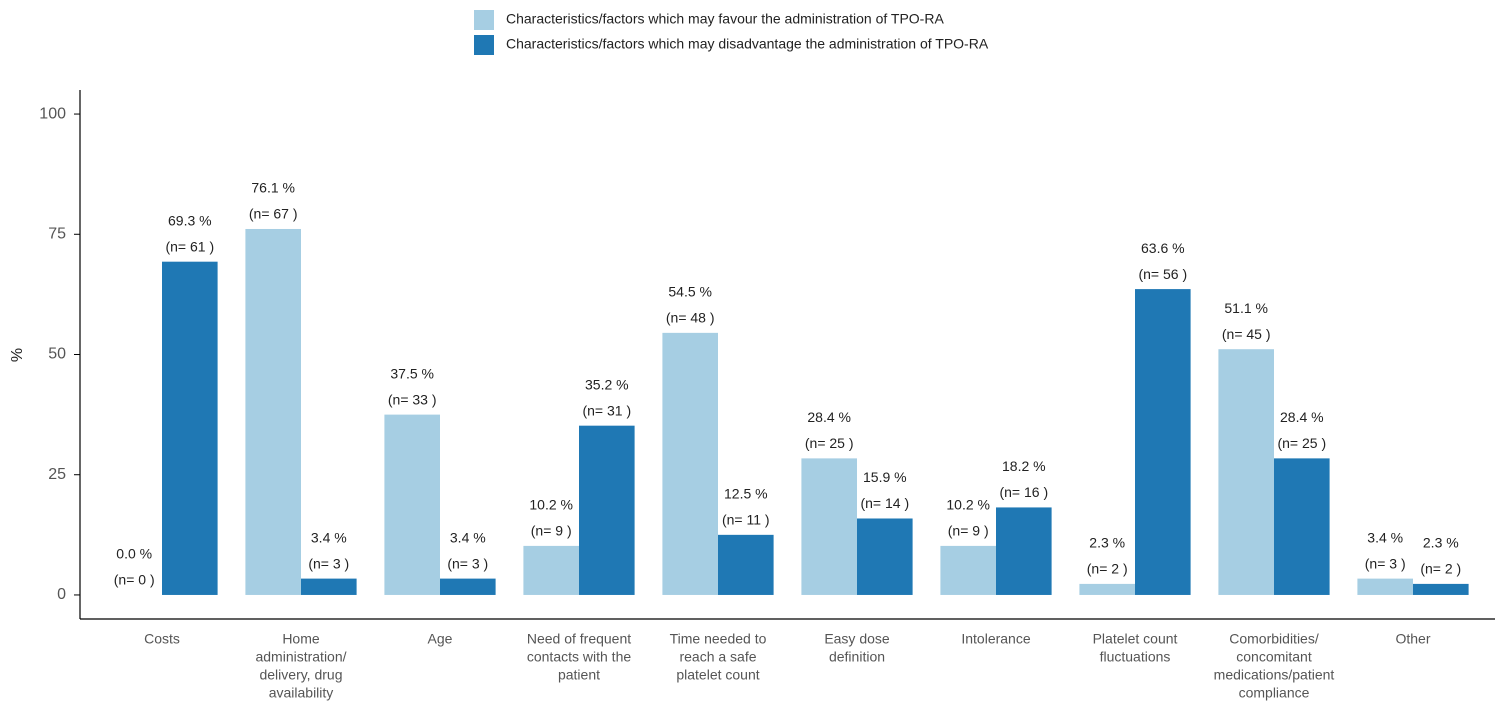 The height and width of the screenshot is (702, 1500). Describe the element at coordinates (57, 354) in the screenshot. I see `y-tick-label: 50` at that location.